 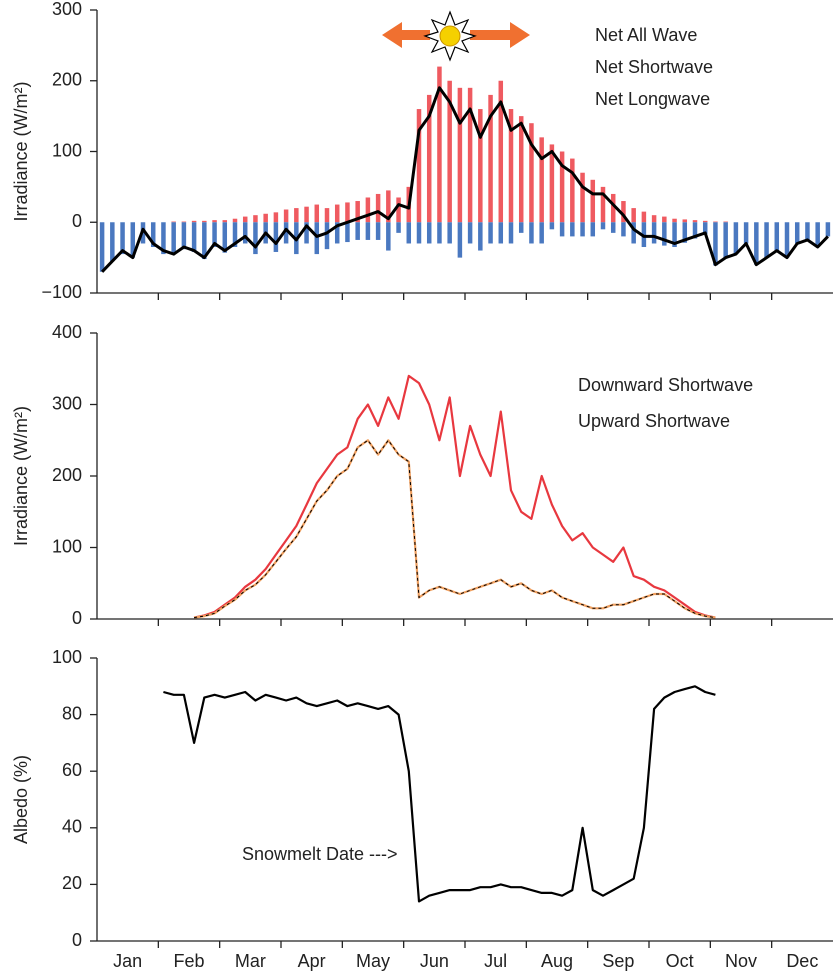 I want to click on y-tick-label: 60, so click(x=72, y=770).